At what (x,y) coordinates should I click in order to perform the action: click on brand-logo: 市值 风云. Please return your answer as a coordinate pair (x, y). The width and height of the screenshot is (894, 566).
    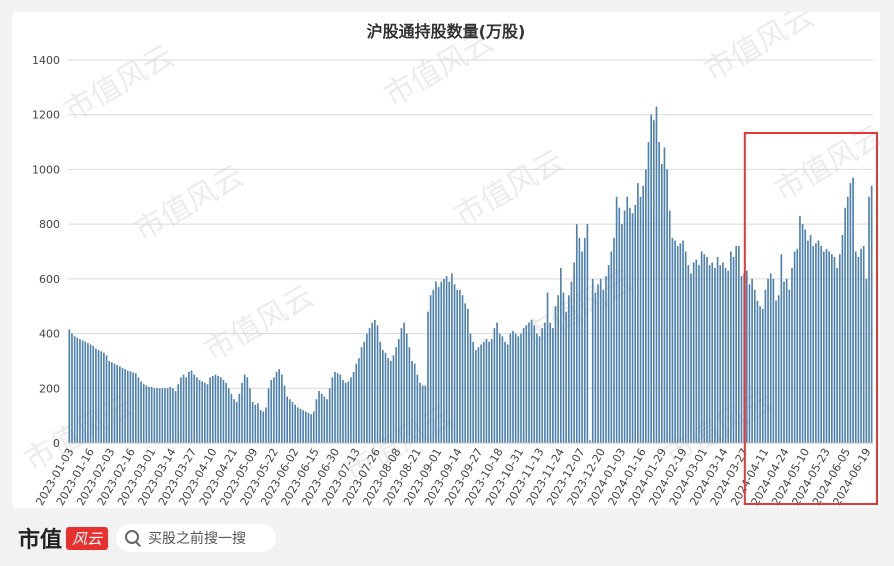
    Looking at the image, I should click on (63, 538).